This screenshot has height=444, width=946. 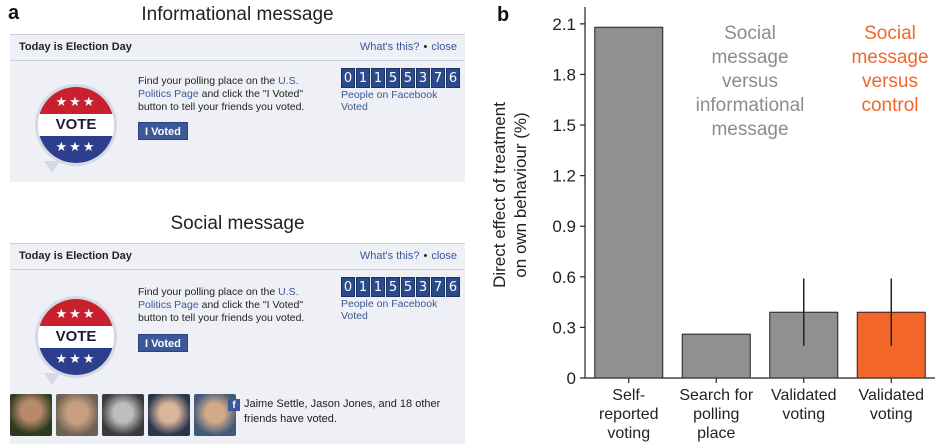 I want to click on y-tick-label: 0.9, so click(x=564, y=226).